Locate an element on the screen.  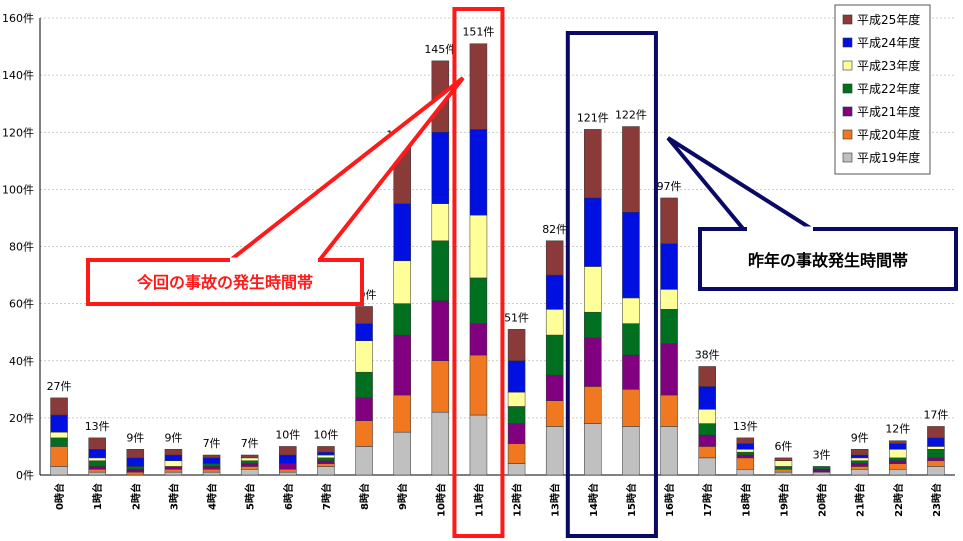
y-tick-label: 120件 is located at coordinates (18, 132).